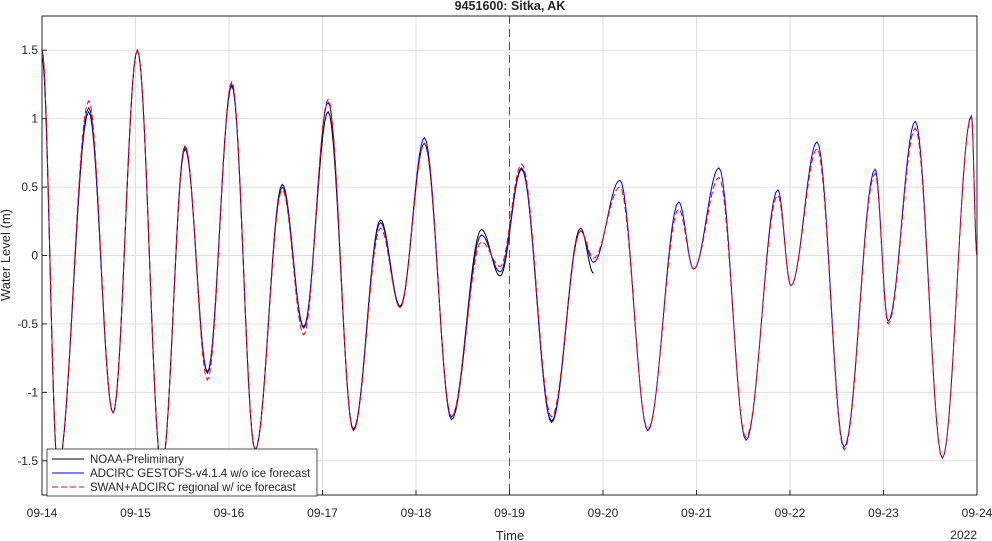 Image resolution: width=992 pixels, height=541 pixels. What do you see at coordinates (193, 488) in the screenshot?
I see `legend-entry-swan: SWAN+ADCIRC regional w/ ice forecast` at bounding box center [193, 488].